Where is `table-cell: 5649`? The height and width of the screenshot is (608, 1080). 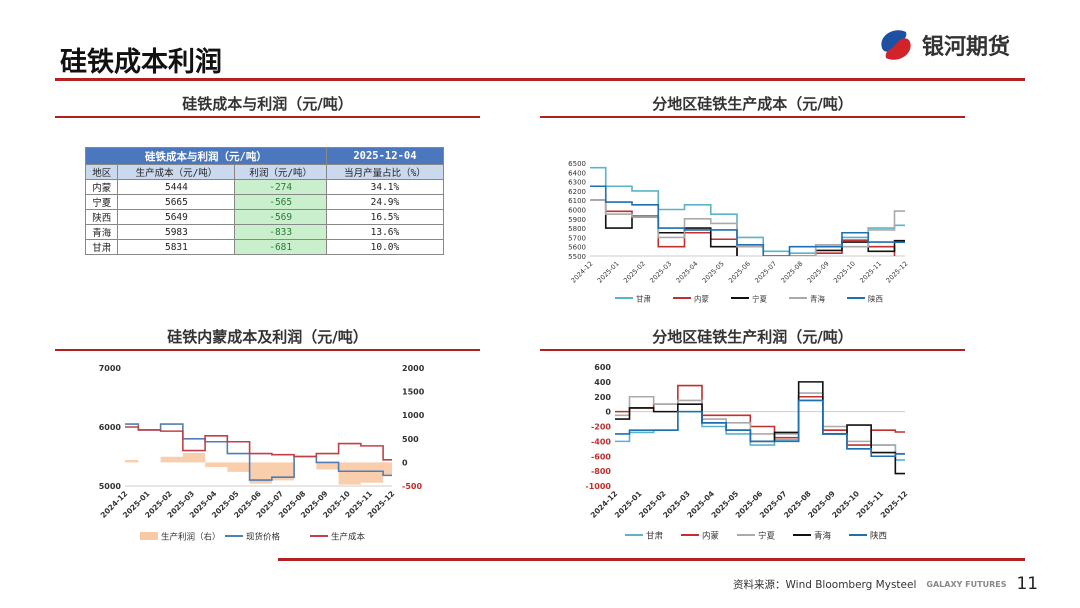 table-cell: 5649 is located at coordinates (176, 217).